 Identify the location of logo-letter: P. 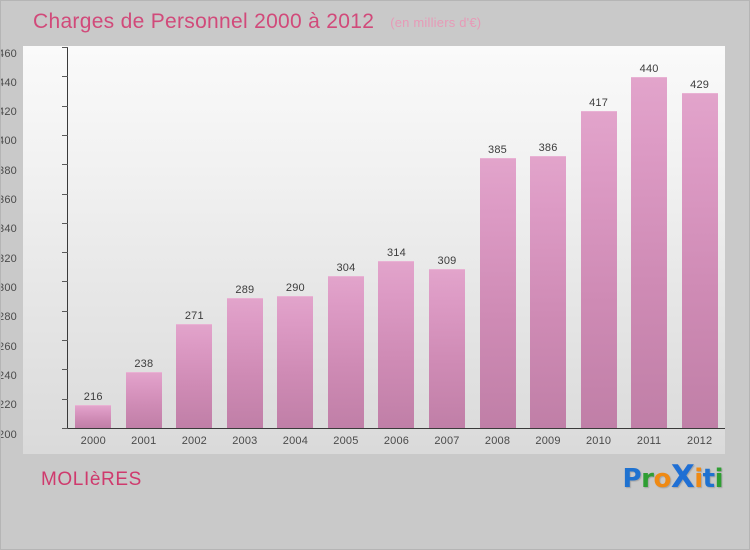
(632, 479).